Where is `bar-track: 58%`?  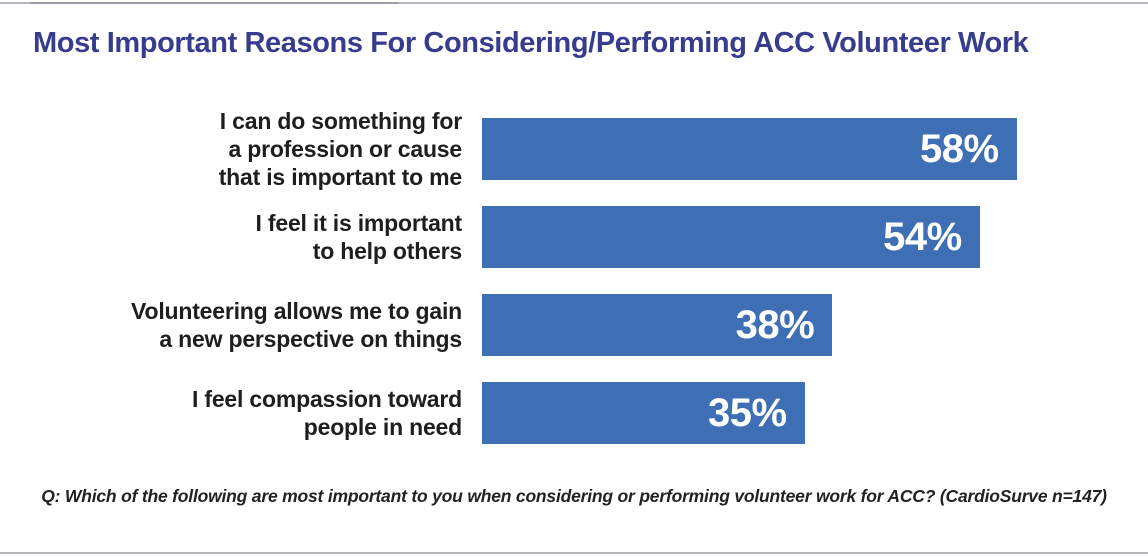 bar-track: 58% is located at coordinates (770, 149).